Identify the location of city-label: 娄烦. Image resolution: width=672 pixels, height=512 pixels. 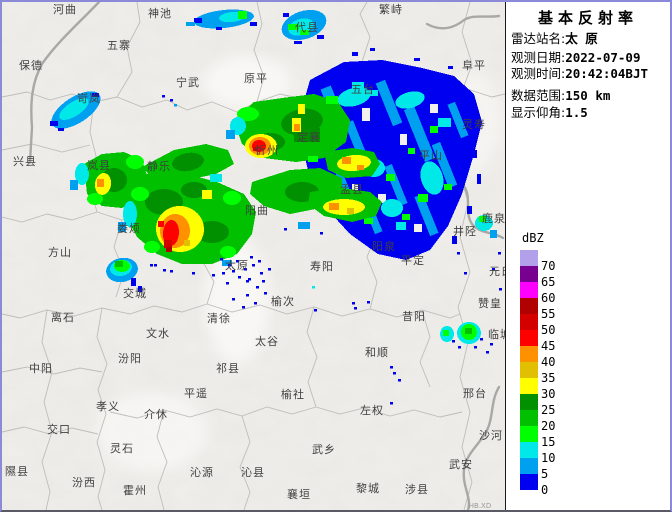
(129, 228).